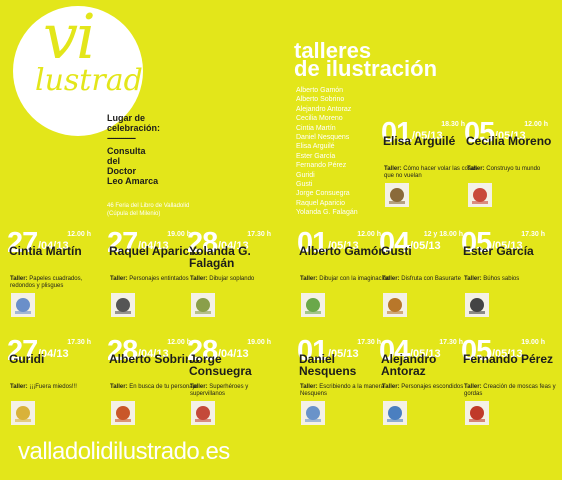 The image size is (562, 480). What do you see at coordinates (114, 161) in the screenshot?
I see `venue-place: del` at bounding box center [114, 161].